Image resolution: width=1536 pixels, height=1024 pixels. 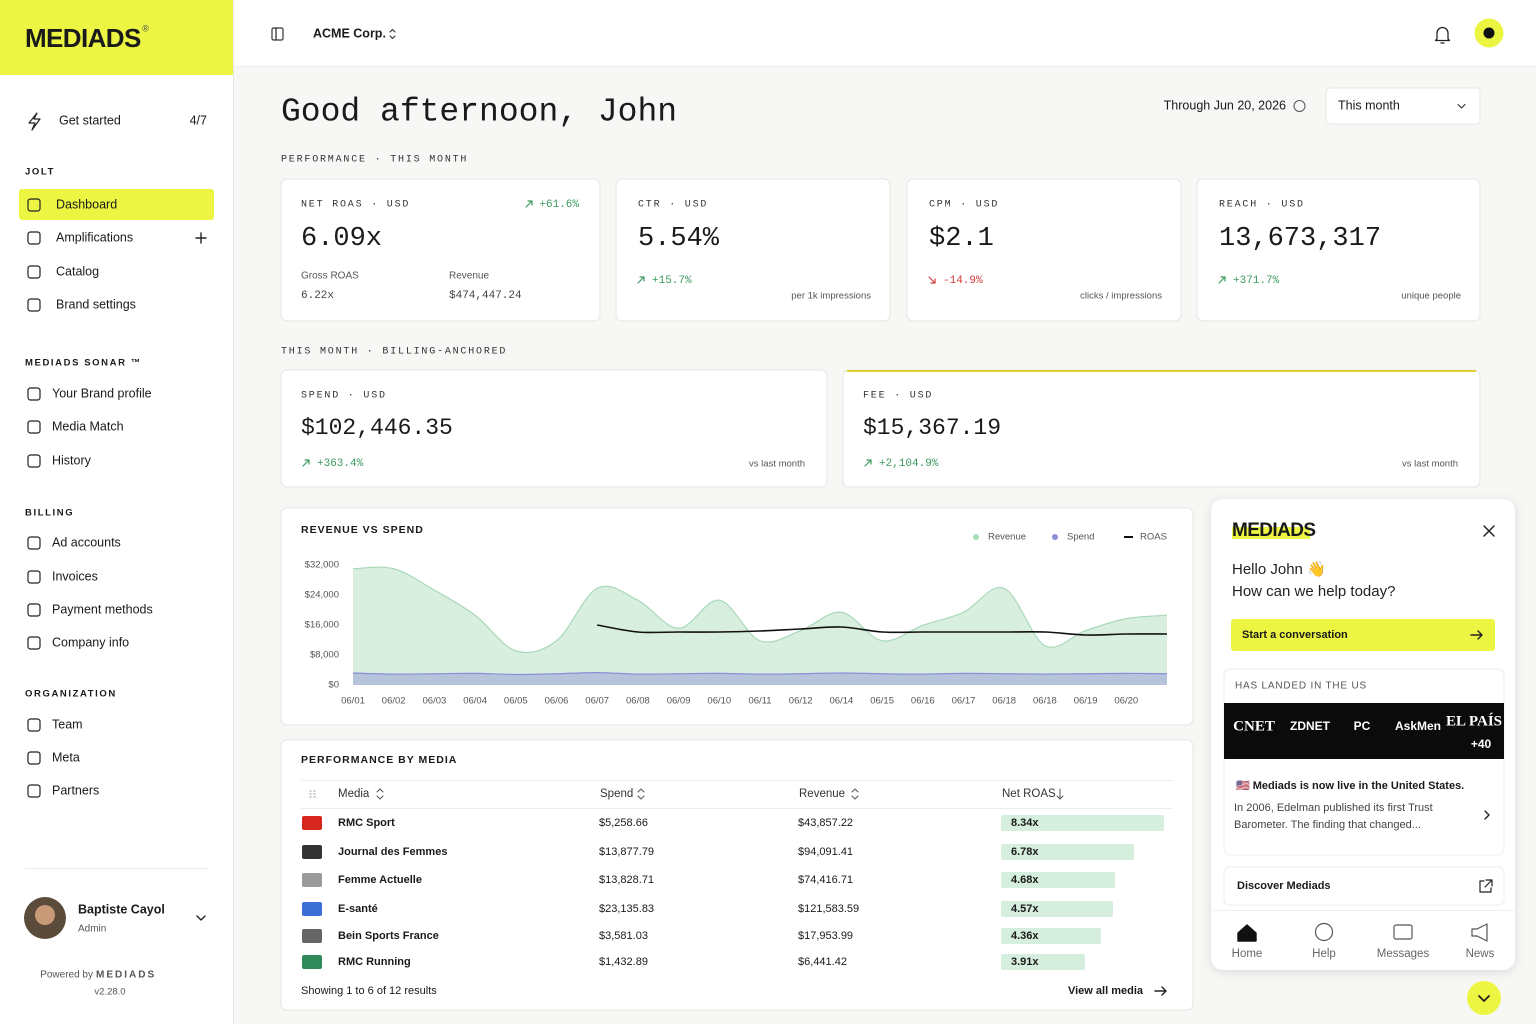 What do you see at coordinates (1403, 106) in the screenshot?
I see `period-select` at bounding box center [1403, 106].